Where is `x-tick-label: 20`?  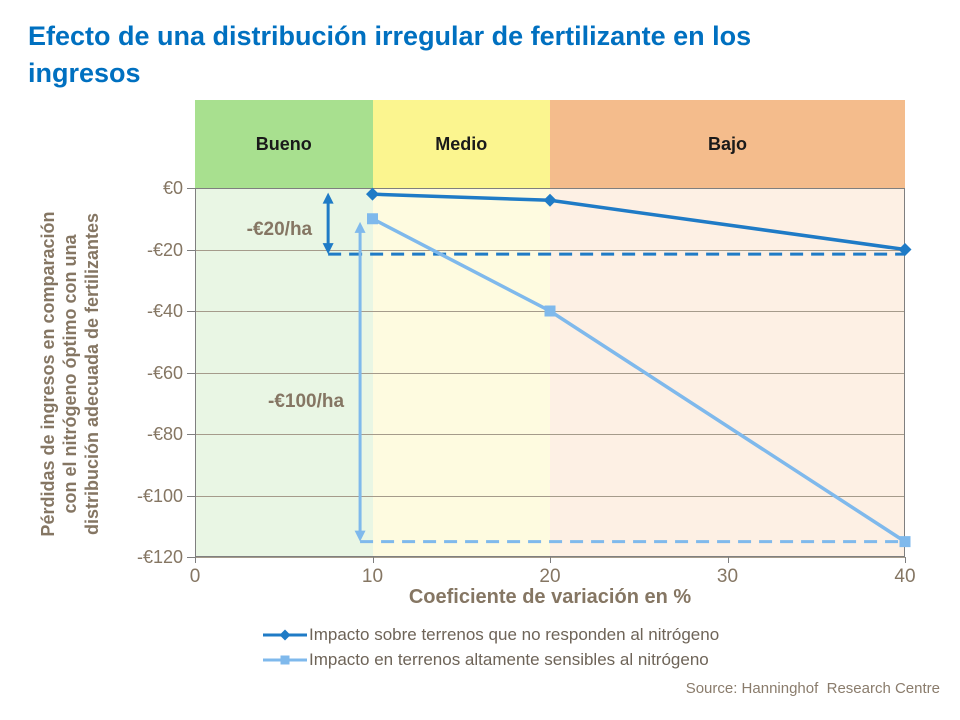
x-tick-label: 20 is located at coordinates (550, 576).